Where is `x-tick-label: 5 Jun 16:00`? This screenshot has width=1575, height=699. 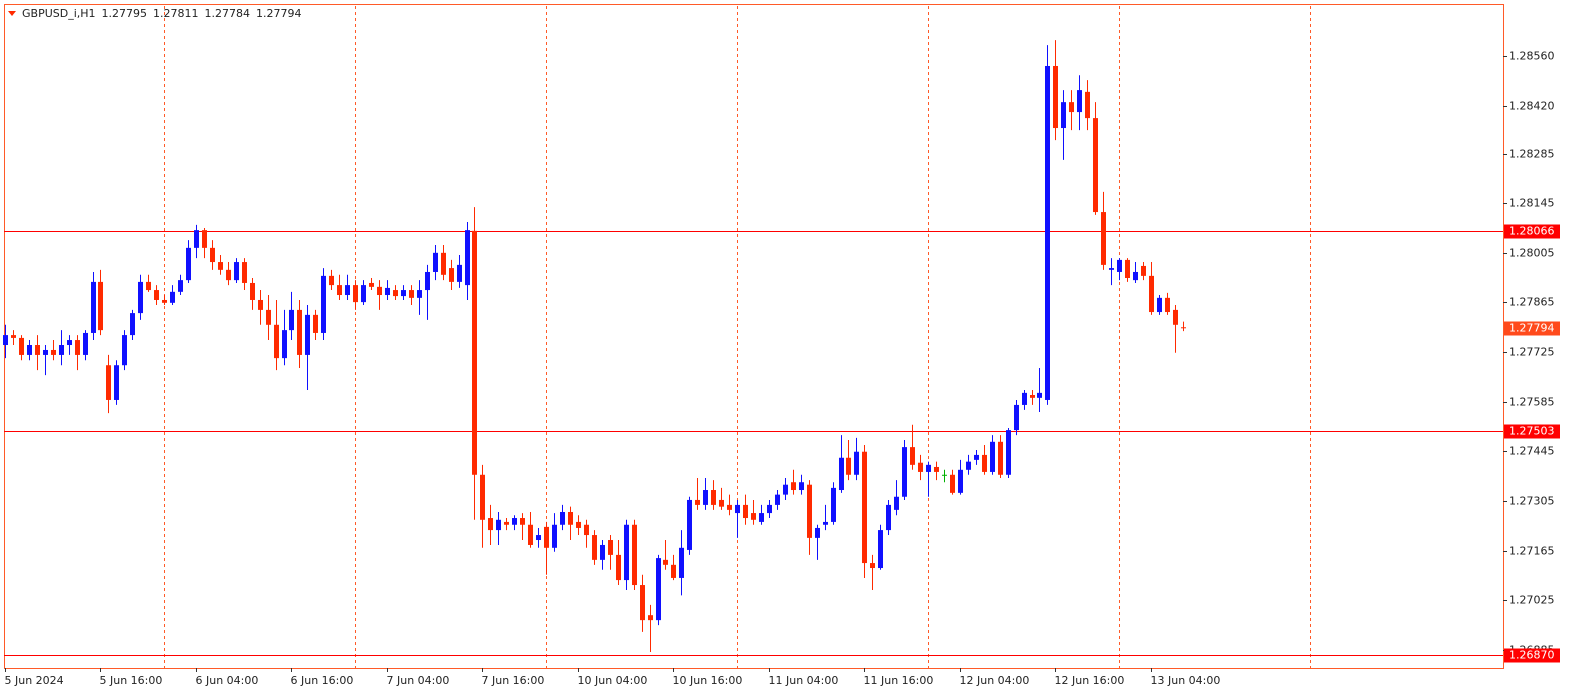 x-tick-label: 5 Jun 16:00 is located at coordinates (131, 680).